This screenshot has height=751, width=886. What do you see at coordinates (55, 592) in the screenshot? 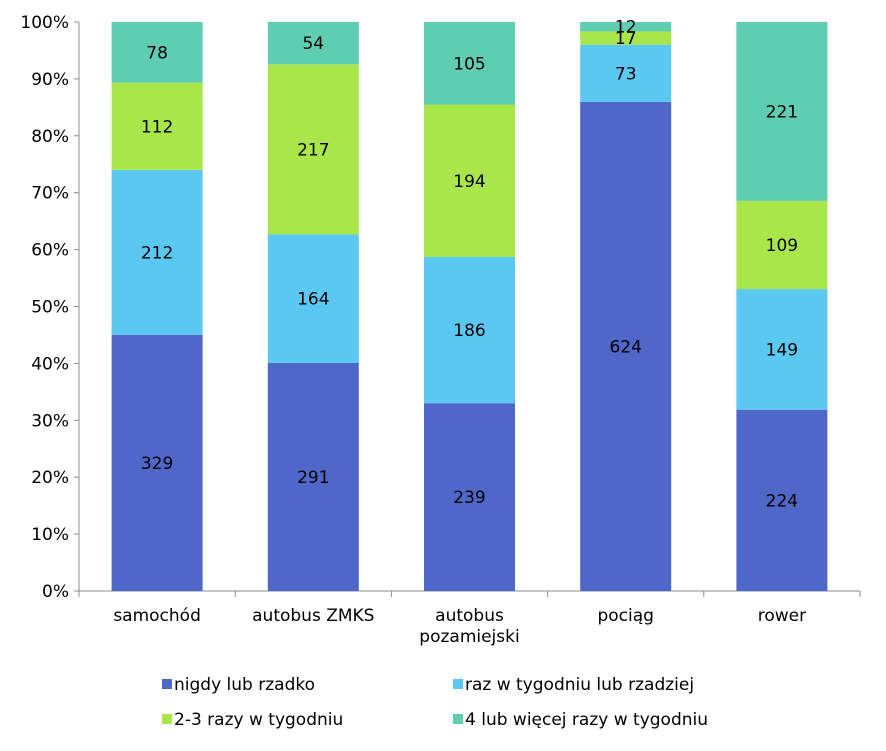
I see `y-tick-label: 0%` at bounding box center [55, 592].